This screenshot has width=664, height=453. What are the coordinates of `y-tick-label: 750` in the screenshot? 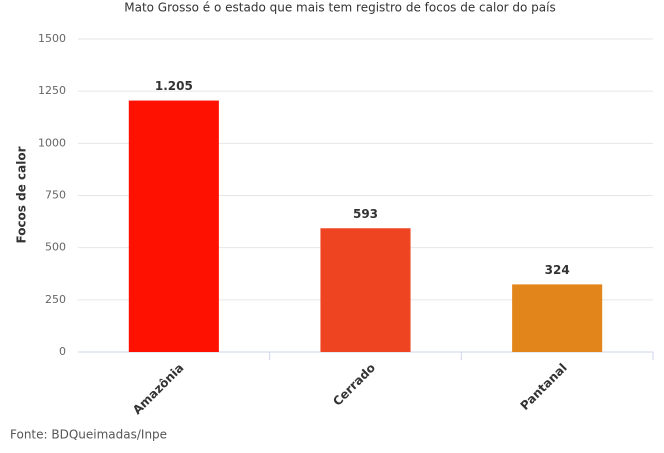 It's located at (55, 195).